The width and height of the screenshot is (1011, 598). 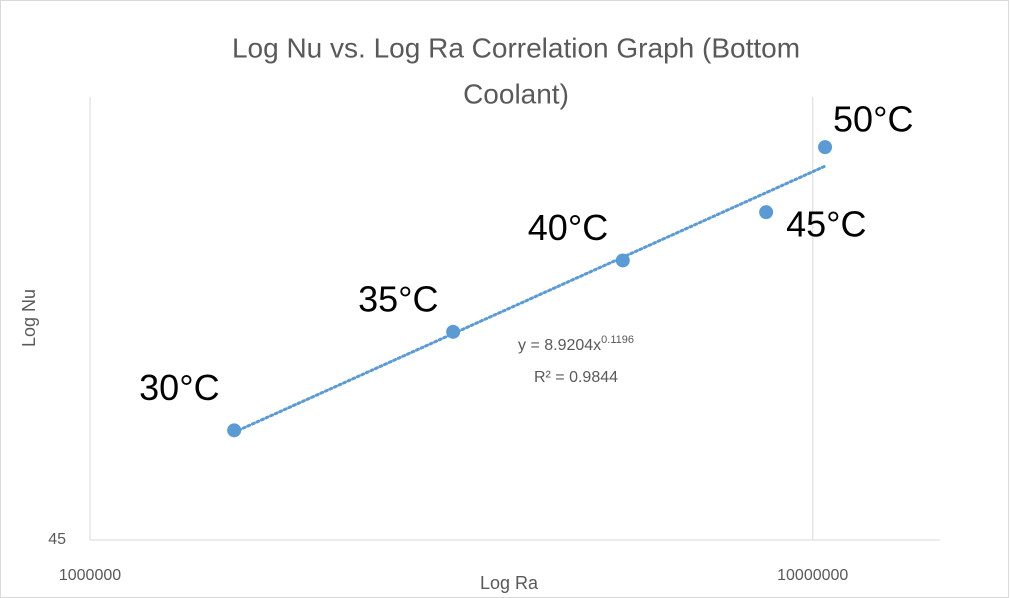 I want to click on point-label: 35°C, so click(x=398, y=298).